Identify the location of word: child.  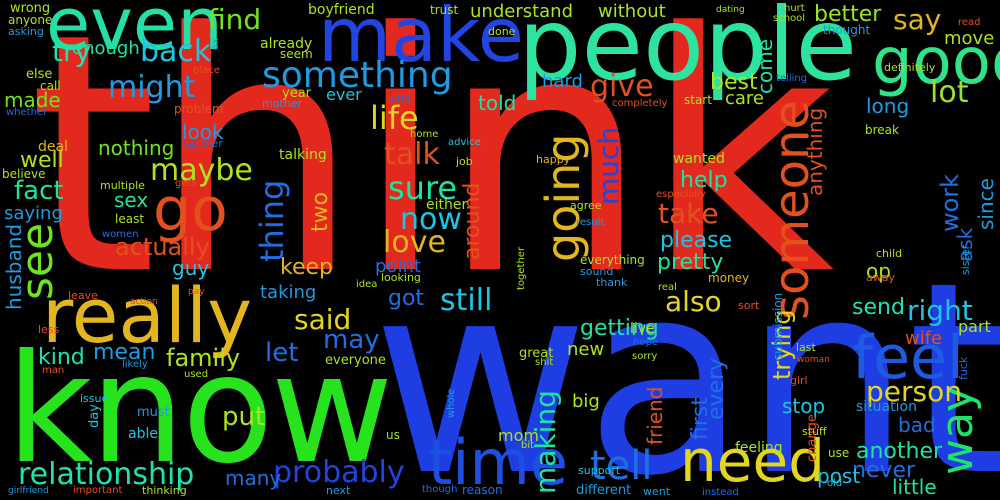
(889, 253).